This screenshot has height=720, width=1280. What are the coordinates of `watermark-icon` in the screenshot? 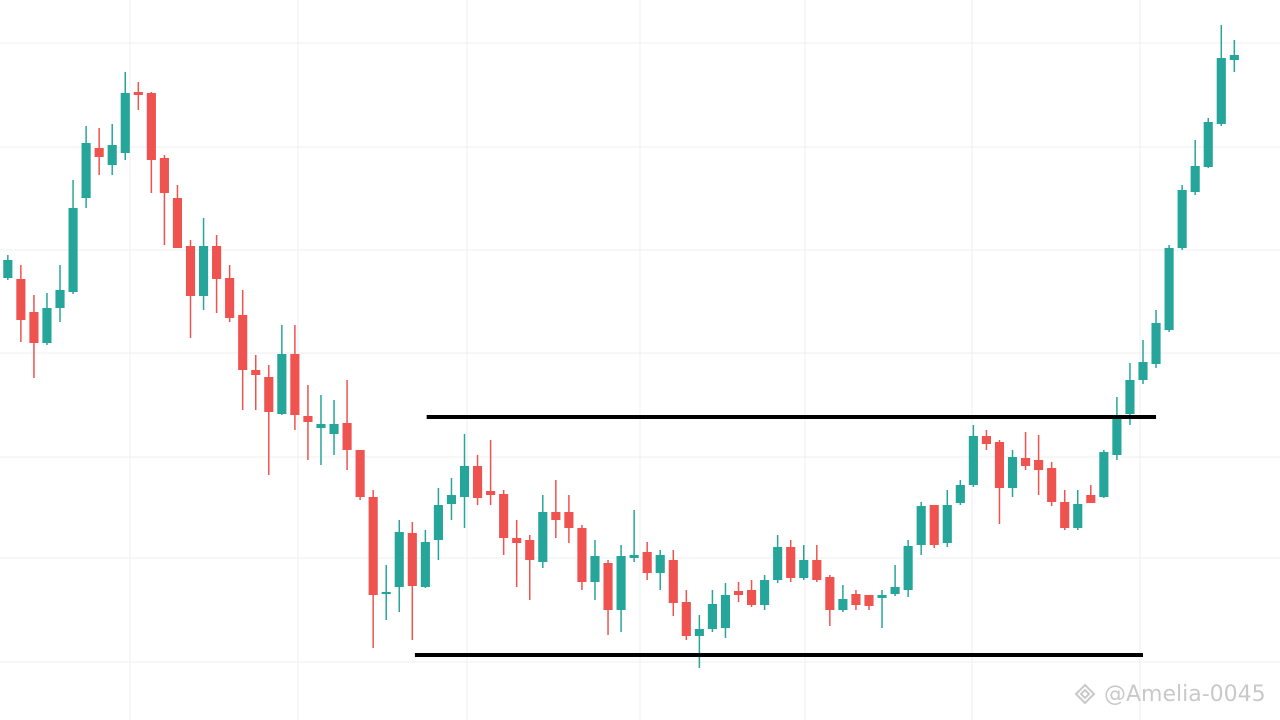 It's located at (1085, 694).